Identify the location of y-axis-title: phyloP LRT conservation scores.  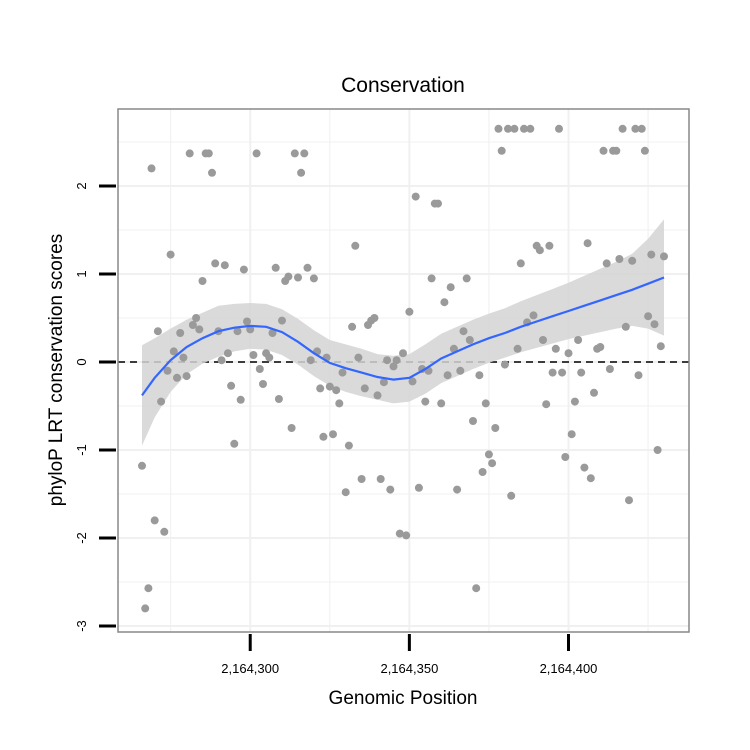
(56, 370).